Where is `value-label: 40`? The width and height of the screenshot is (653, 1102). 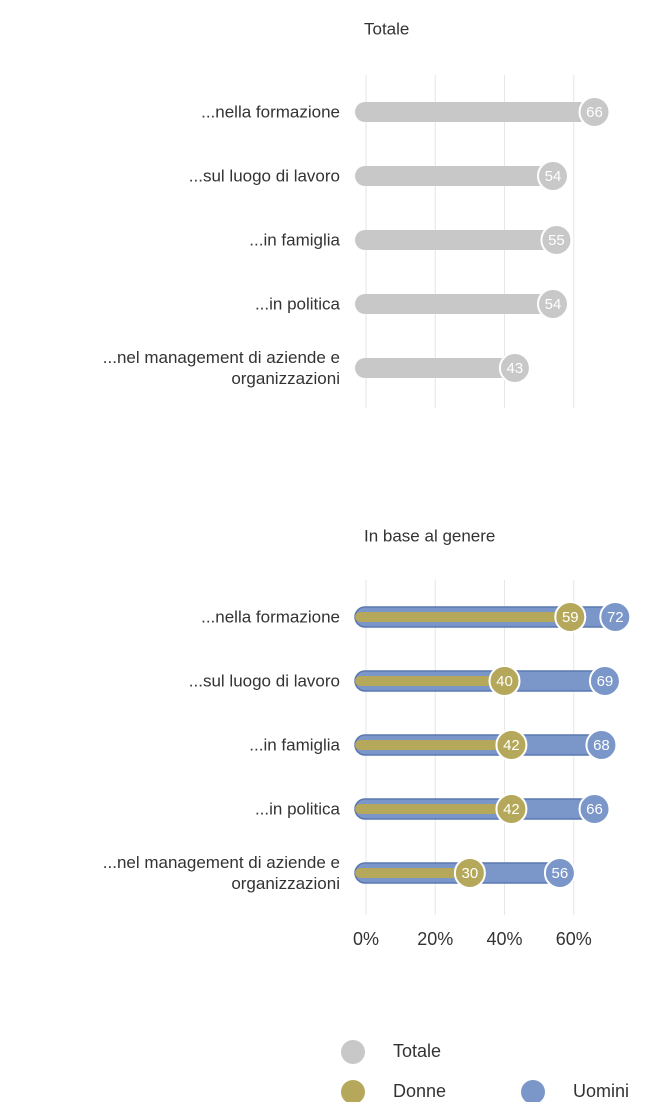 value-label: 40 is located at coordinates (504, 681).